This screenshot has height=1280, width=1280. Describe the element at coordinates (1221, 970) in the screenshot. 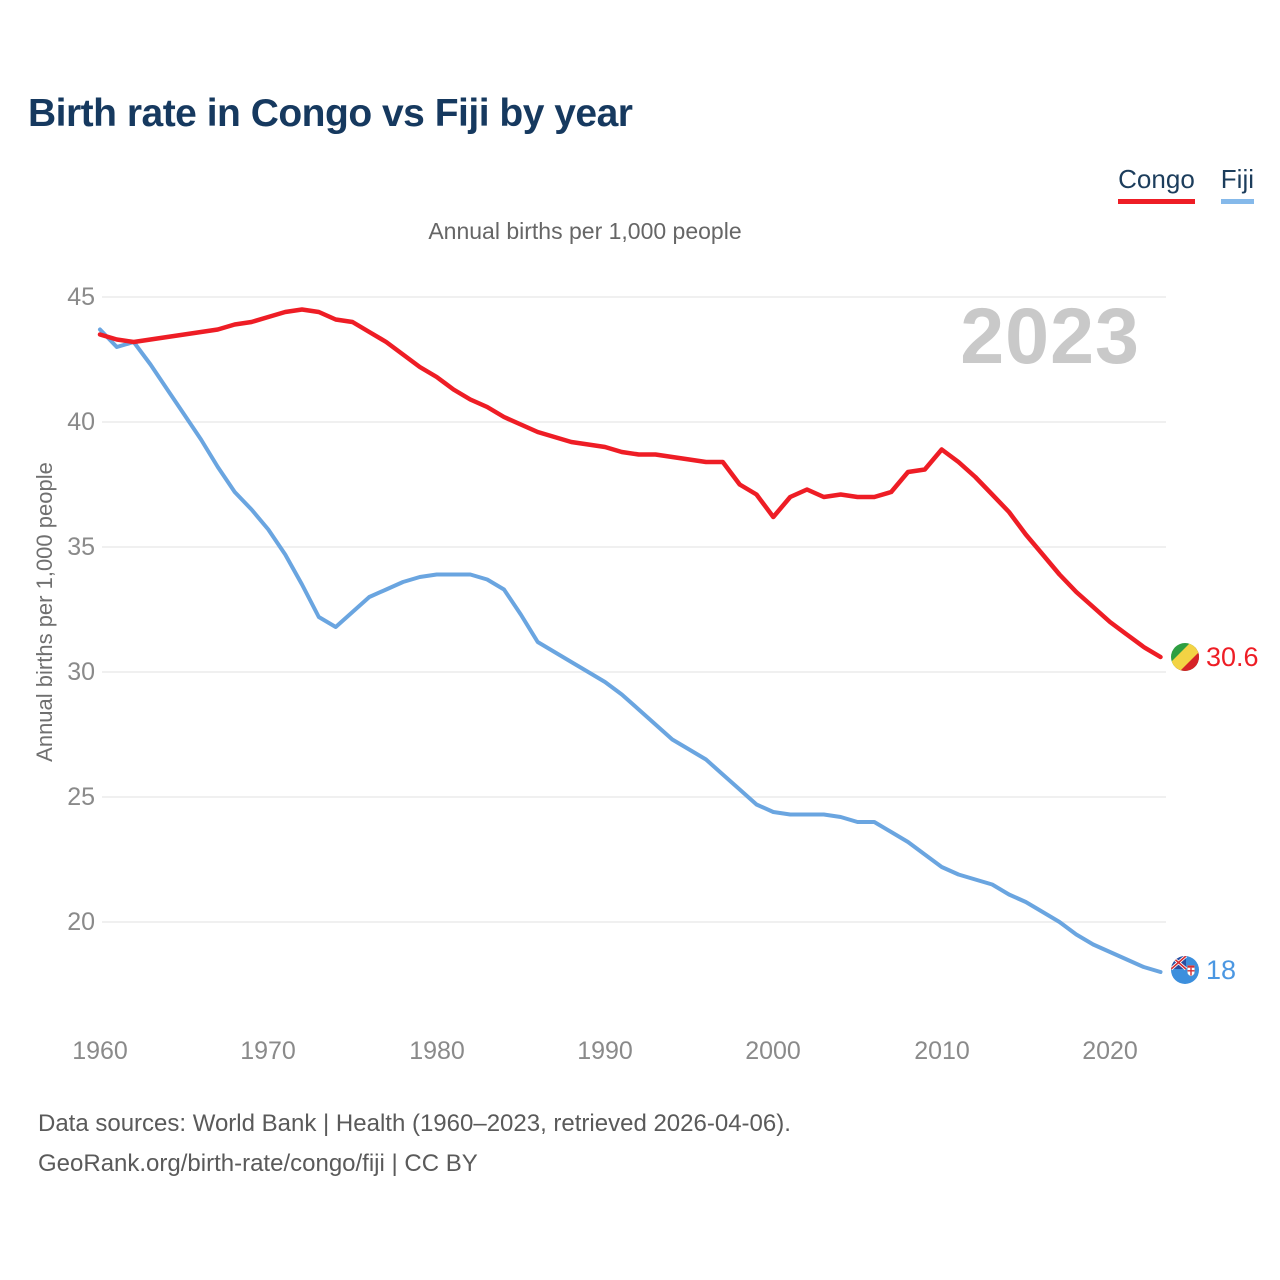

I see `fiji-end-value: 18` at that location.